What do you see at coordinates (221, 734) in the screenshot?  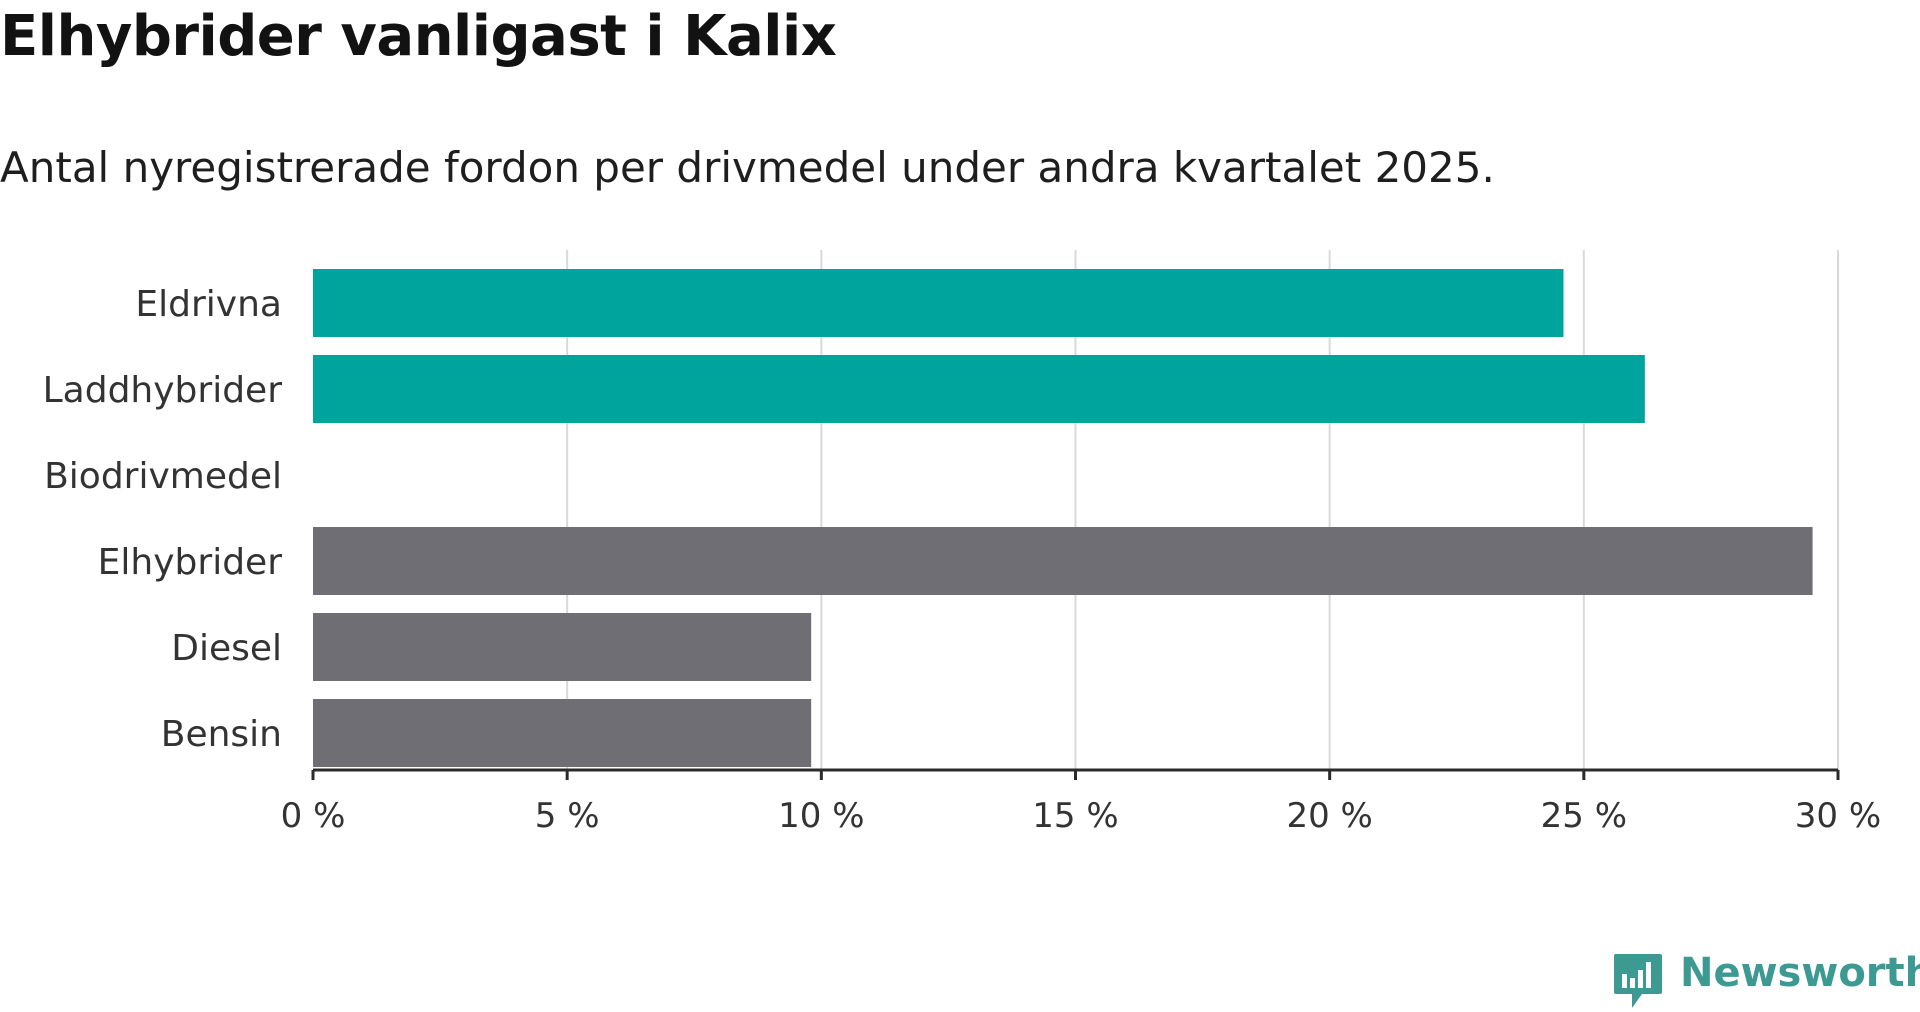 I see `category-label: Bensin` at bounding box center [221, 734].